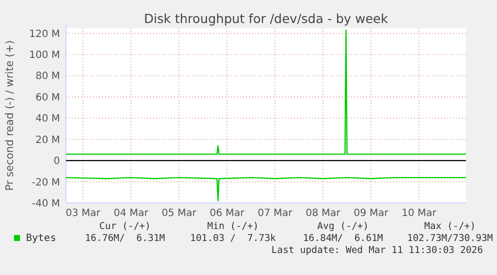  I want to click on y-tick-label: 0, so click(57, 162).